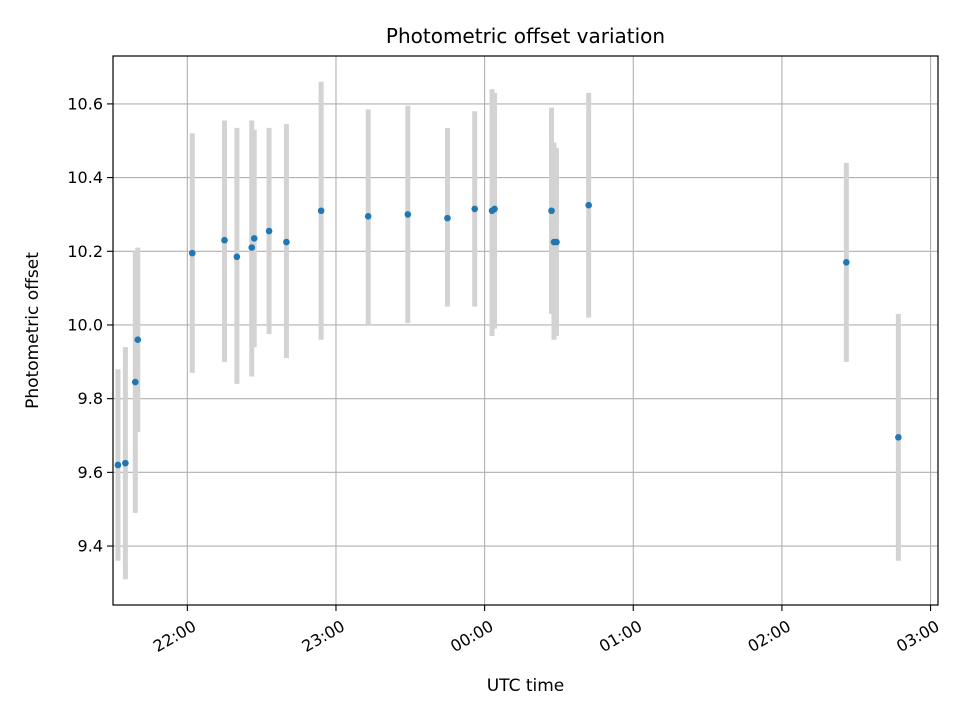 Image resolution: width=960 pixels, height=720 pixels. I want to click on y-tick-label: 10.4, so click(85, 177).